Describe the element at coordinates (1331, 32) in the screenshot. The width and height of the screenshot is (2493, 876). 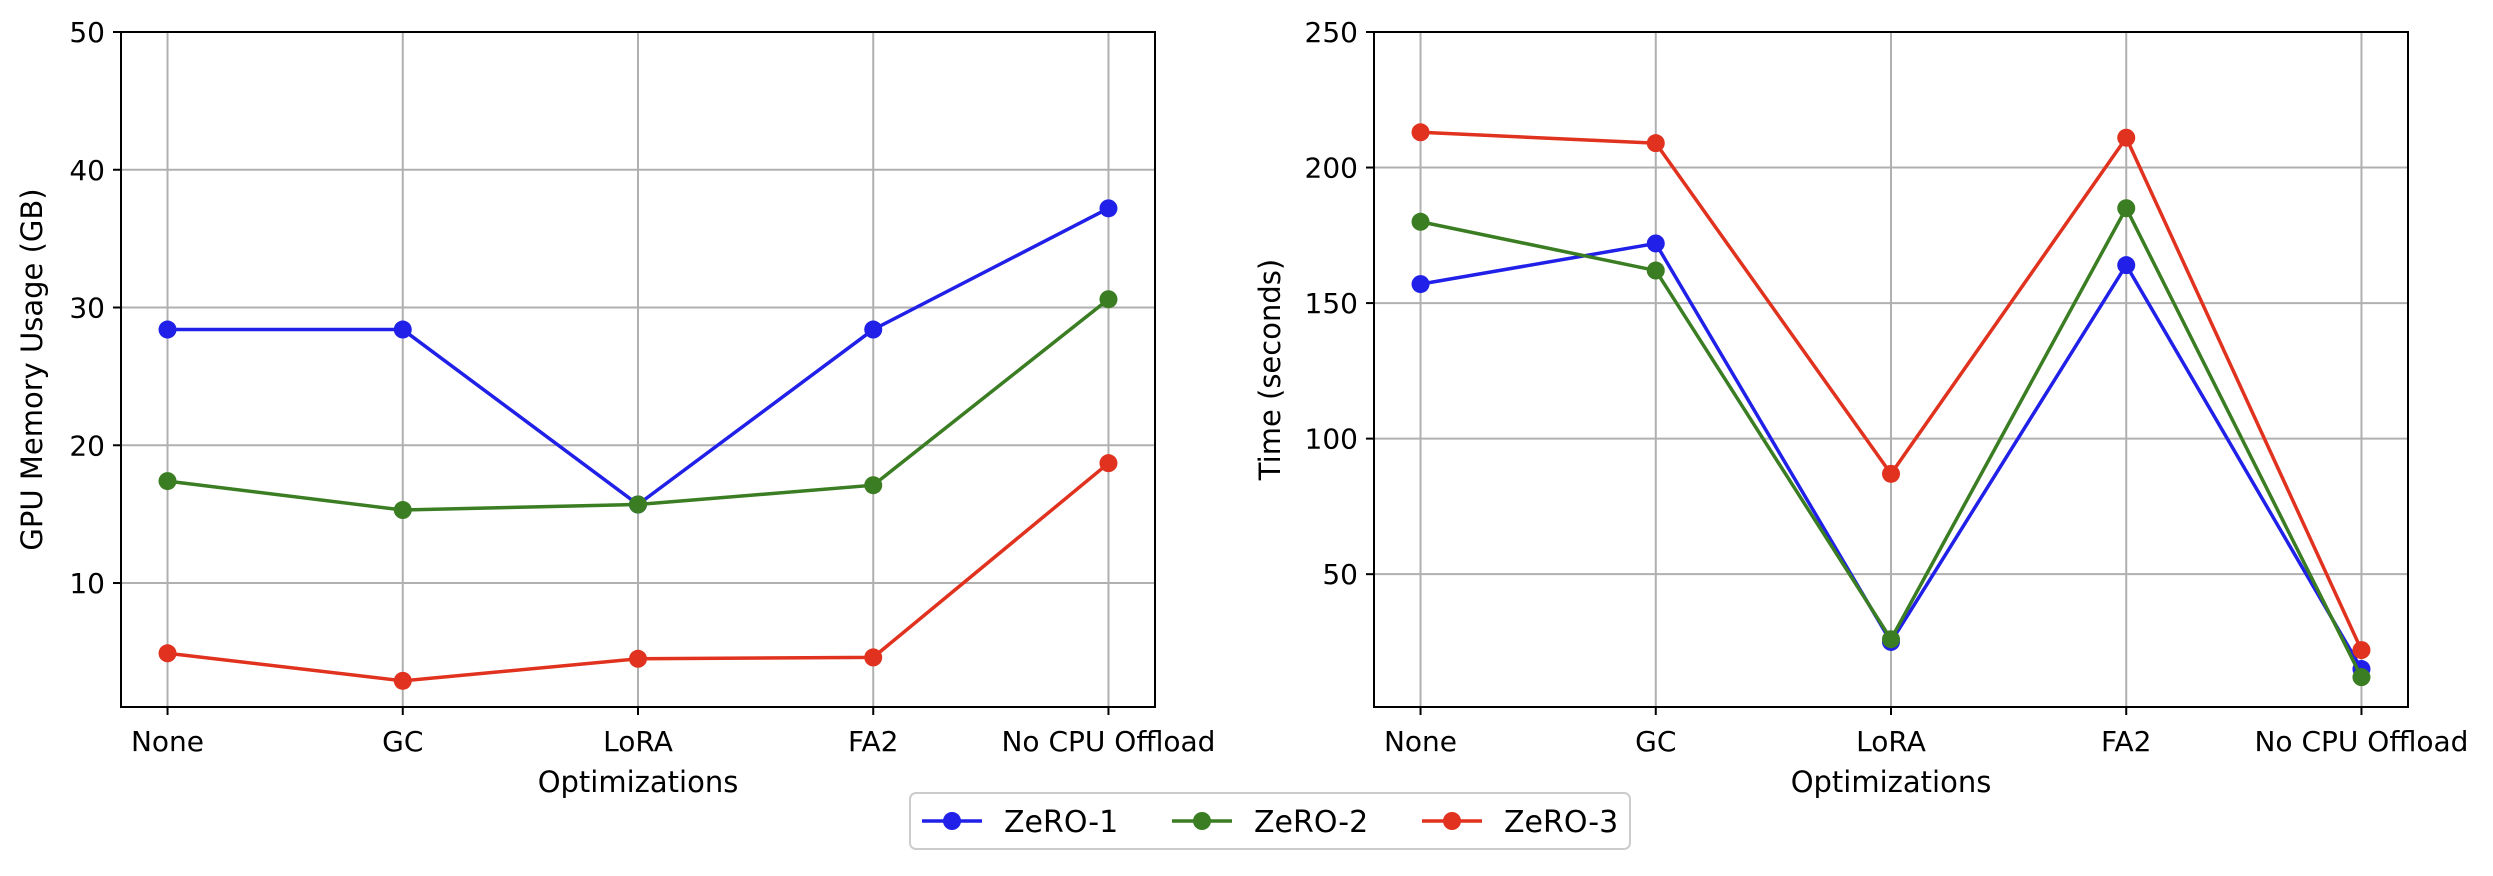
I see `y-tick-label: 250` at that location.